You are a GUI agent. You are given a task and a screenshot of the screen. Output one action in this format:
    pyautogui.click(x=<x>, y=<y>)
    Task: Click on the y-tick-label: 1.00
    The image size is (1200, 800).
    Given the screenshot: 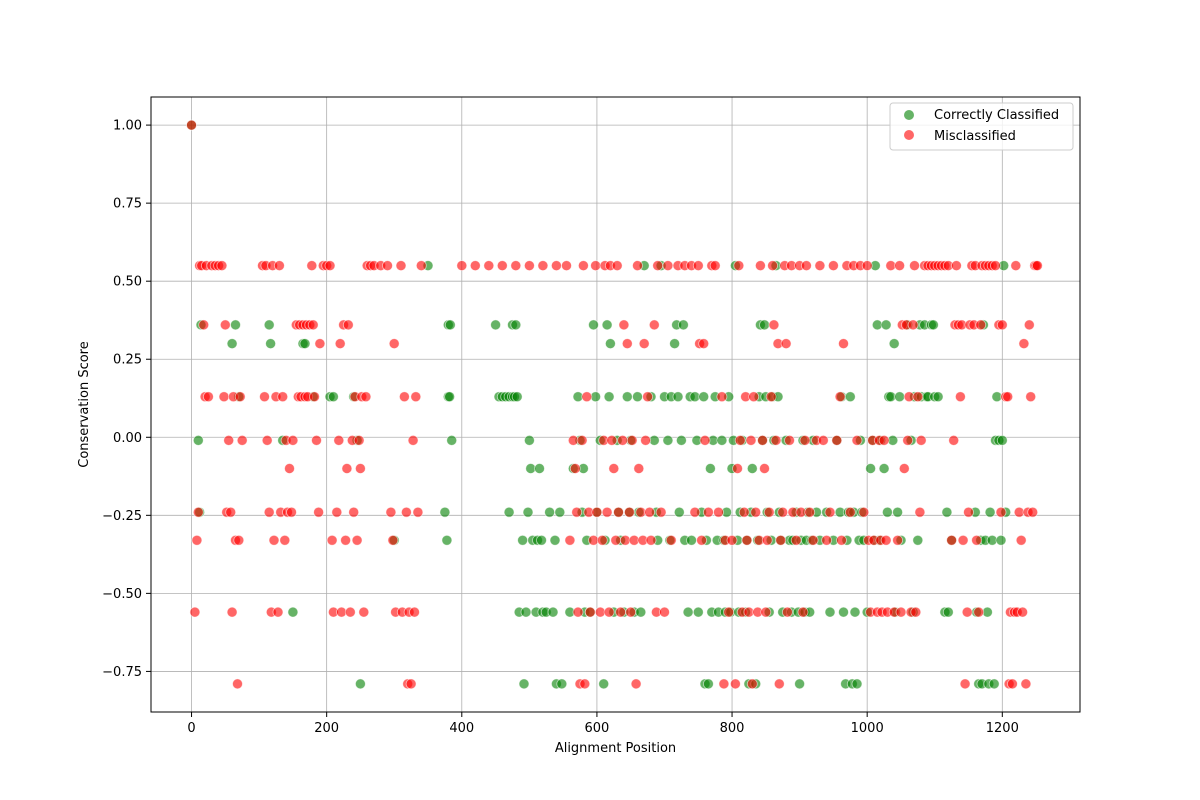 What is the action you would take?
    pyautogui.click(x=127, y=126)
    